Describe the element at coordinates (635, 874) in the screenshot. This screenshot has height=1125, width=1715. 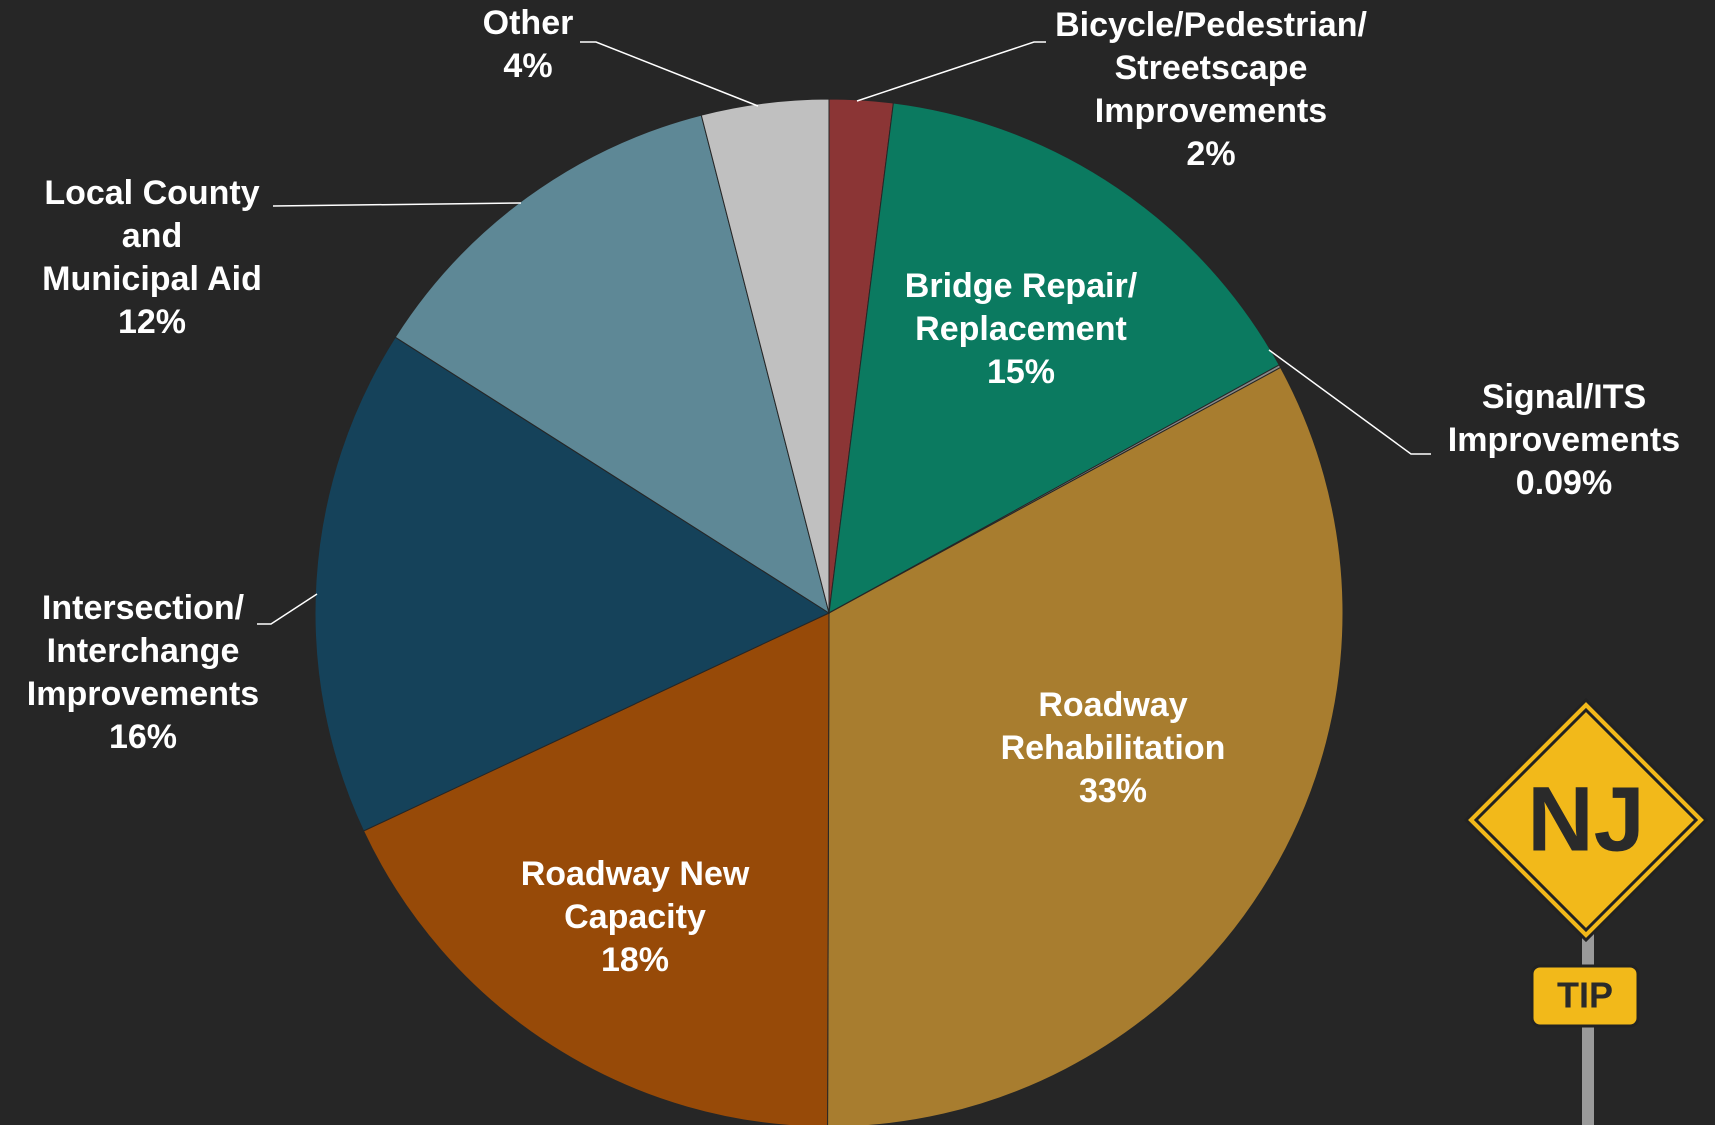
I see `slice-label: Roadway New` at that location.